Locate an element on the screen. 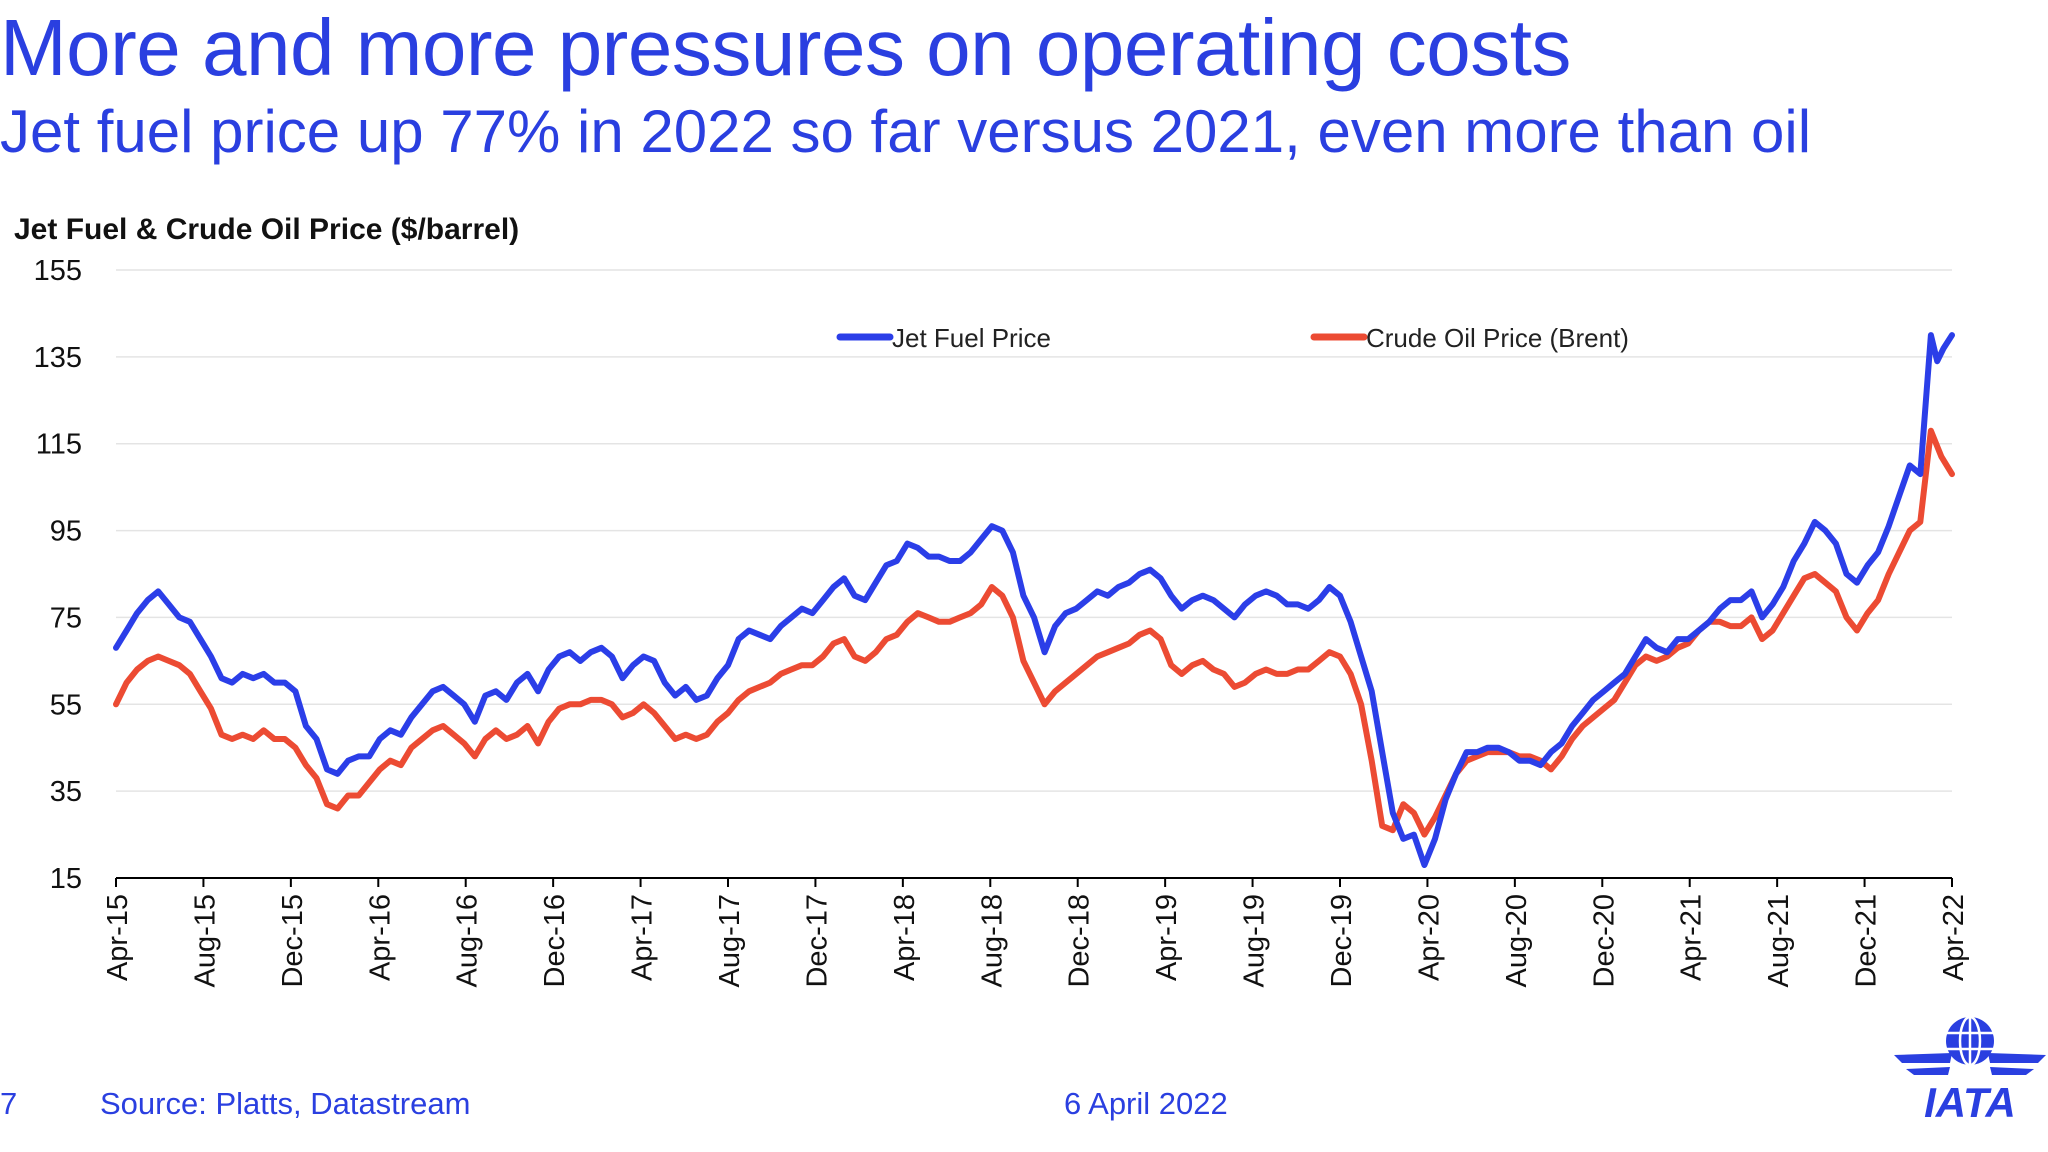 The image size is (2048, 1152). chart-title: Jet Fuel & Crude Oil Price ($/barrel) is located at coordinates (266, 229).